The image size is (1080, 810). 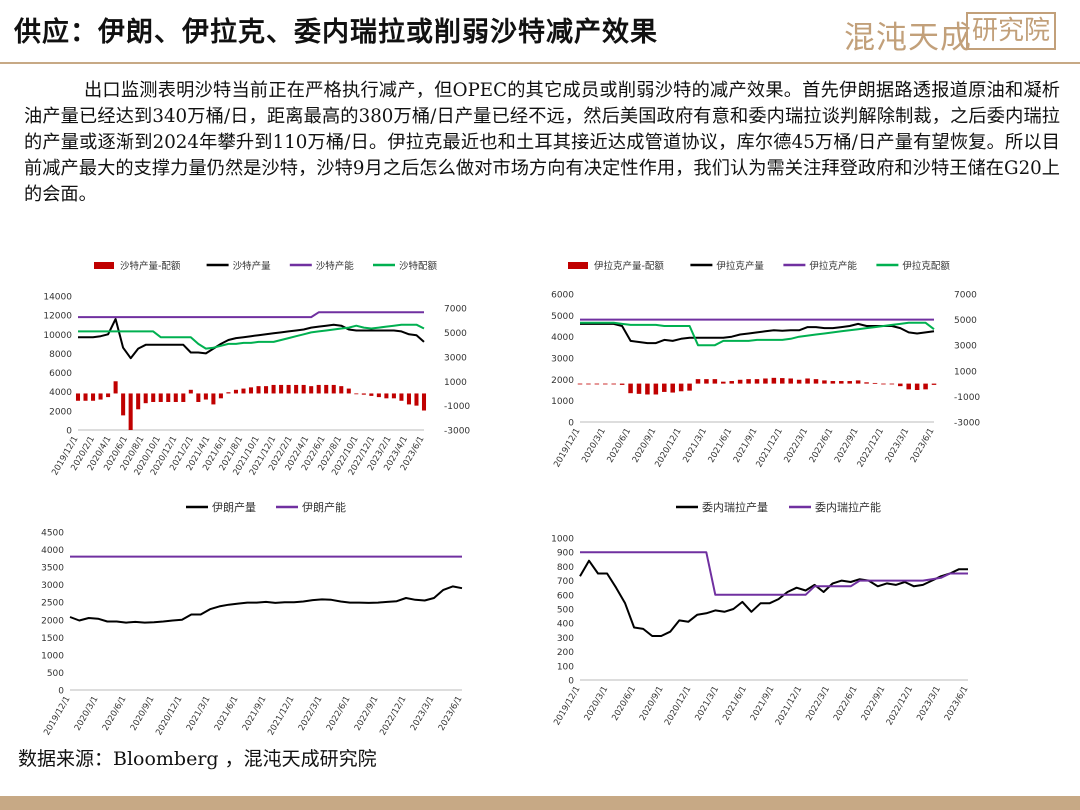 What do you see at coordinates (52, 569) in the screenshot?
I see `y-tick-label: 3500` at bounding box center [52, 569].